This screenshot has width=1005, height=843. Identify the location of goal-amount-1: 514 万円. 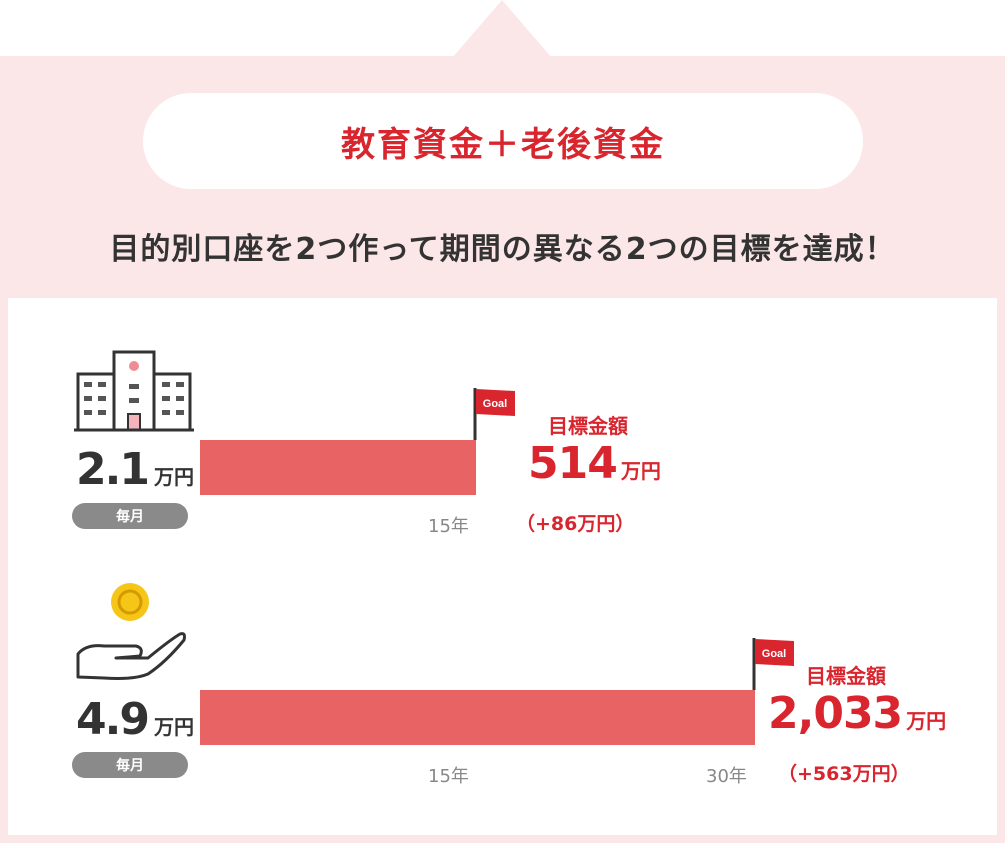
(594, 463).